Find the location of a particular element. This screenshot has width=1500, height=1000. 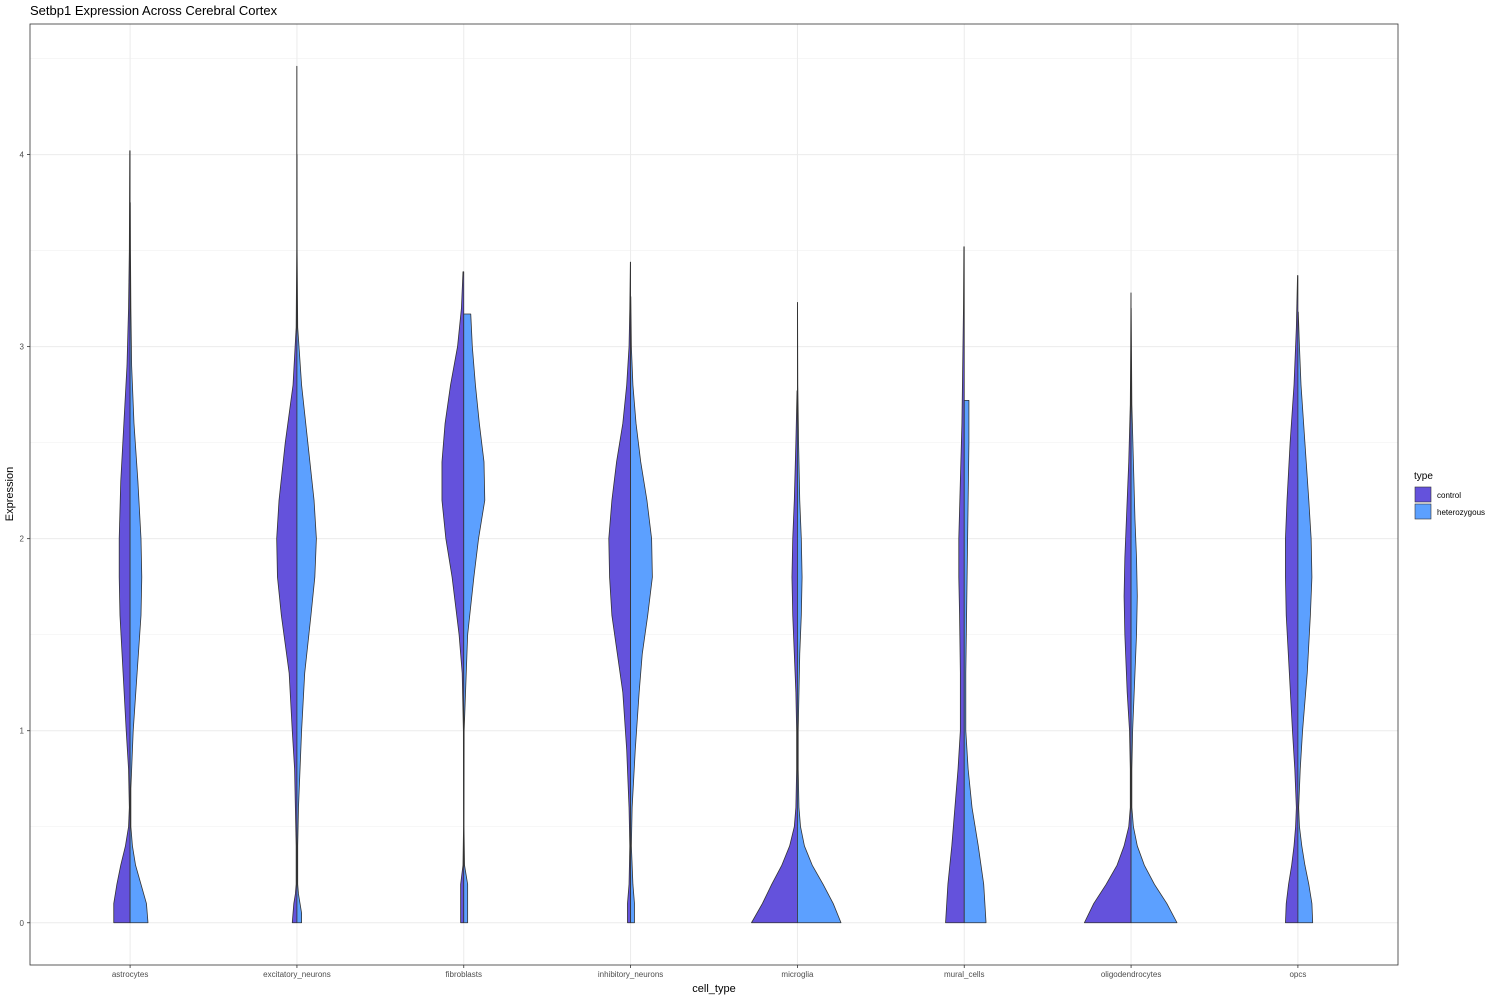

y-axis: 0 1 2 3 4 is located at coordinates (25, 539).